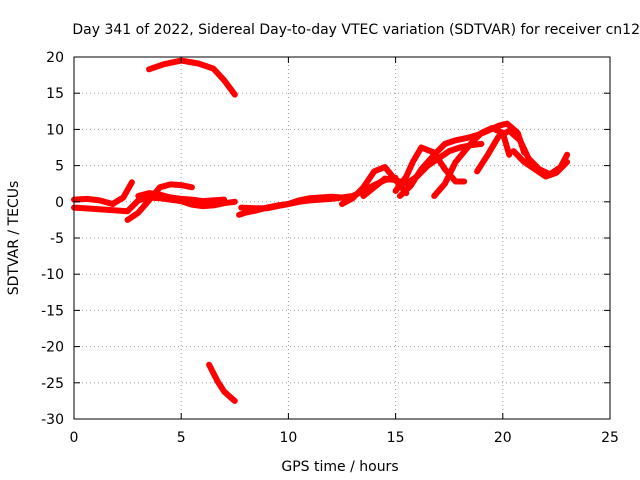 The width and height of the screenshot is (640, 480). I want to click on series-line-arc-c, so click(159, 202).